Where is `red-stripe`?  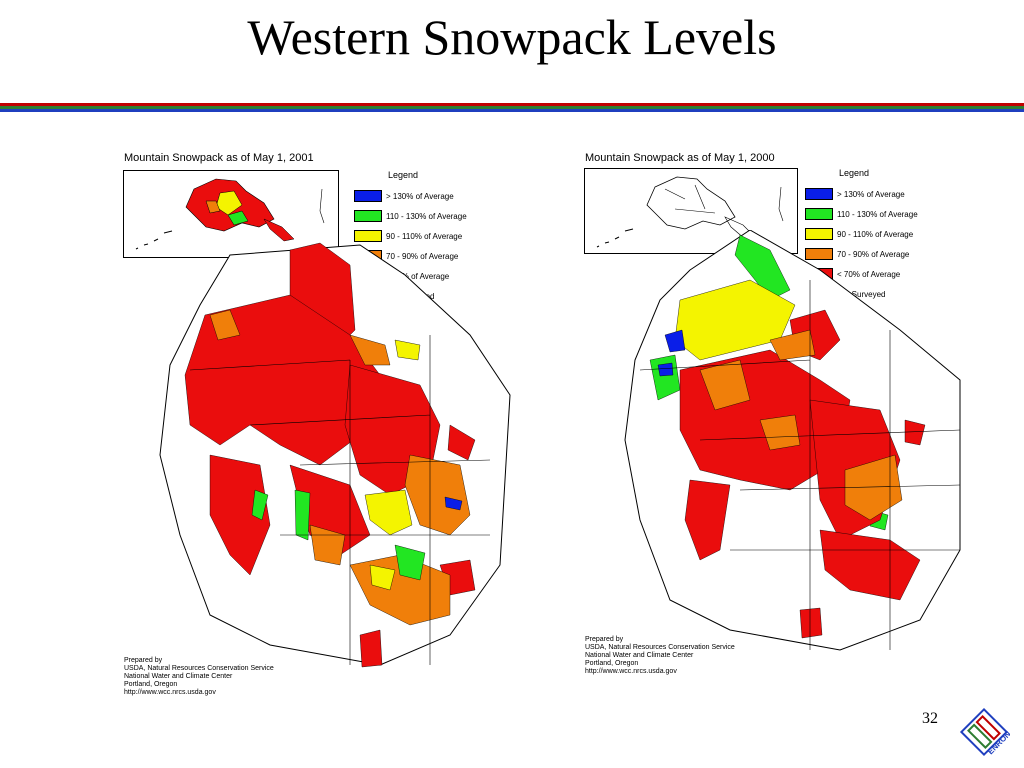 red-stripe is located at coordinates (512, 104).